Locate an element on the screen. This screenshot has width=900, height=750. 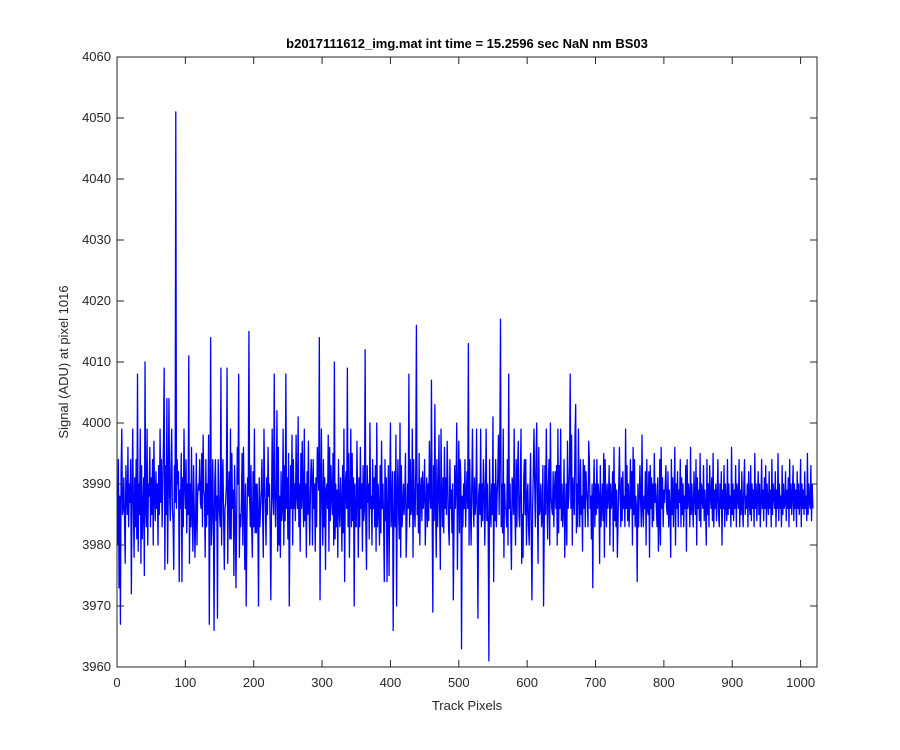
y-tick-label: 3960 is located at coordinates (96, 666).